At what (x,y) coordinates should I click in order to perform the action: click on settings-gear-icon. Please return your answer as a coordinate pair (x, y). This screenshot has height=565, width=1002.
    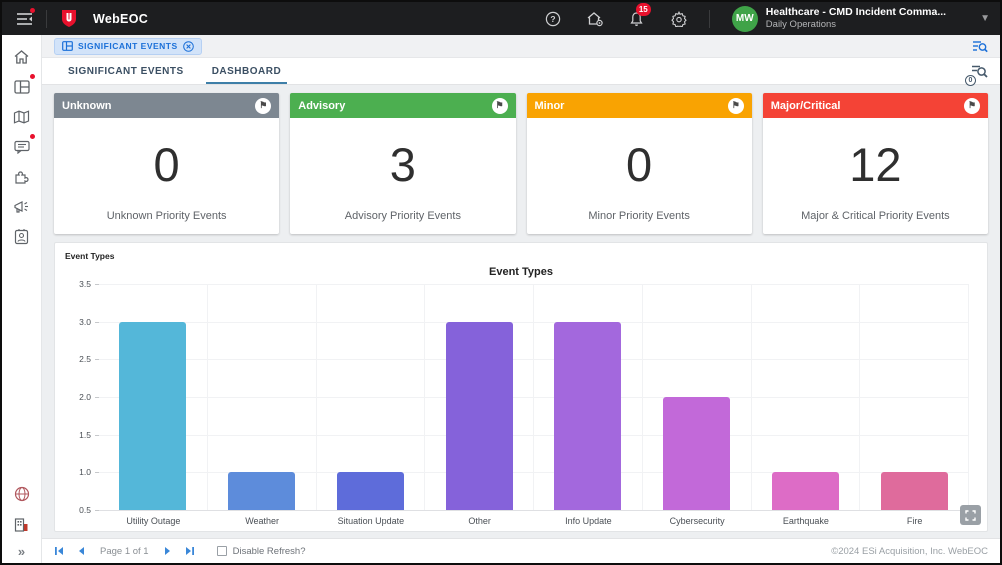
    Looking at the image, I should click on (679, 19).